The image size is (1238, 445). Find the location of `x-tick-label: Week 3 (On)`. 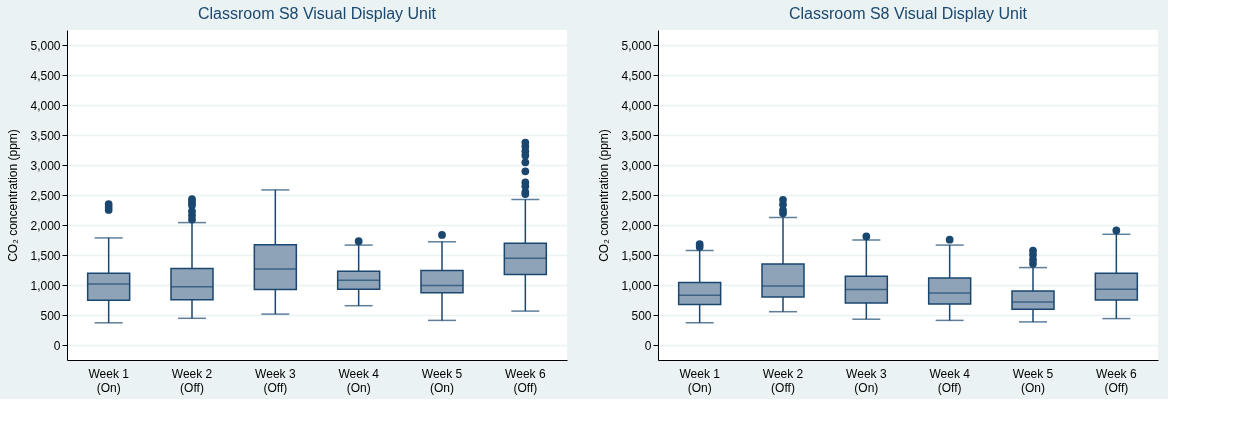

x-tick-label: Week 3 (On) is located at coordinates (866, 380).